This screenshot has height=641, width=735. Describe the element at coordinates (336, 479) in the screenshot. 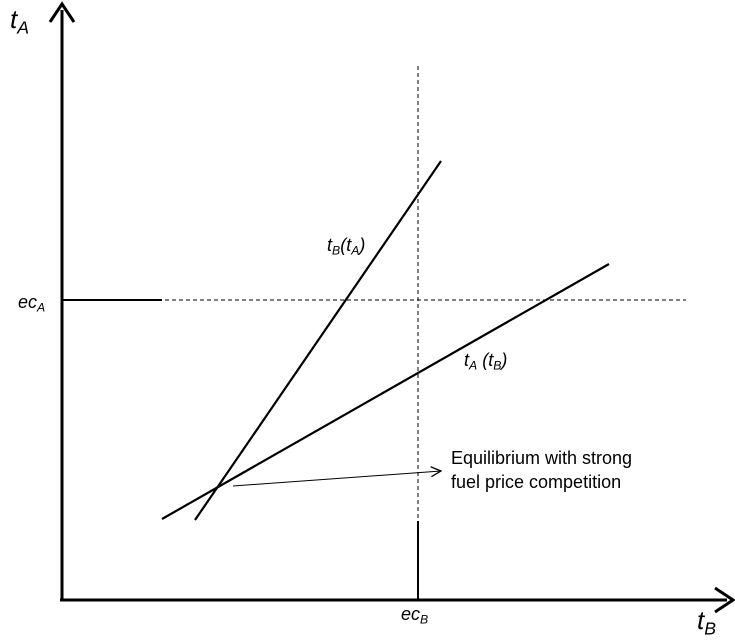

I see `equilibrium-pointer-arrow` at that location.